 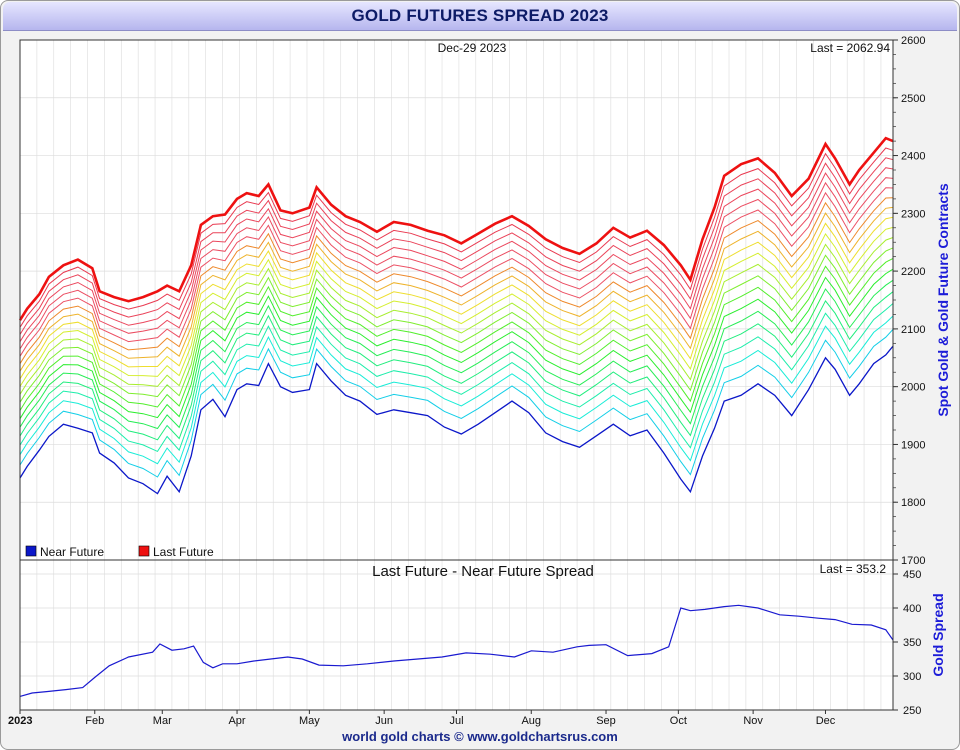 I want to click on y-tick-label: 1800, so click(x=913, y=503).